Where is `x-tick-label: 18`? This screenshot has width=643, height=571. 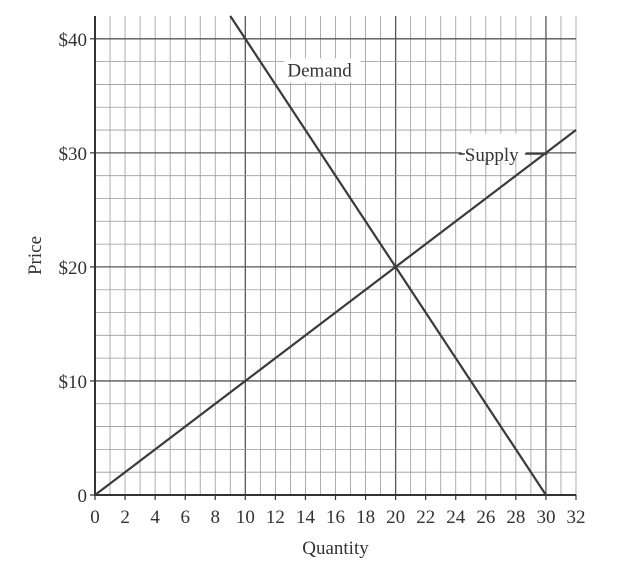 x-tick-label: 18 is located at coordinates (365, 517).